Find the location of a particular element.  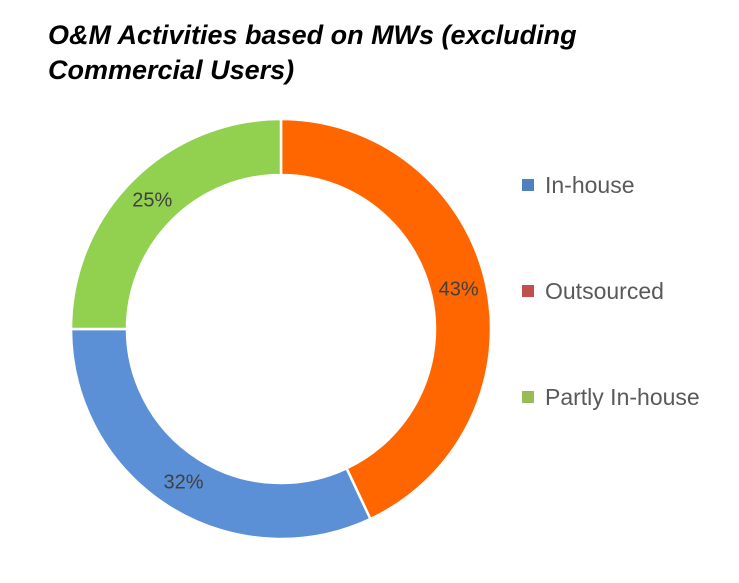

data-label-partly-in-house: 25% is located at coordinates (152, 200).